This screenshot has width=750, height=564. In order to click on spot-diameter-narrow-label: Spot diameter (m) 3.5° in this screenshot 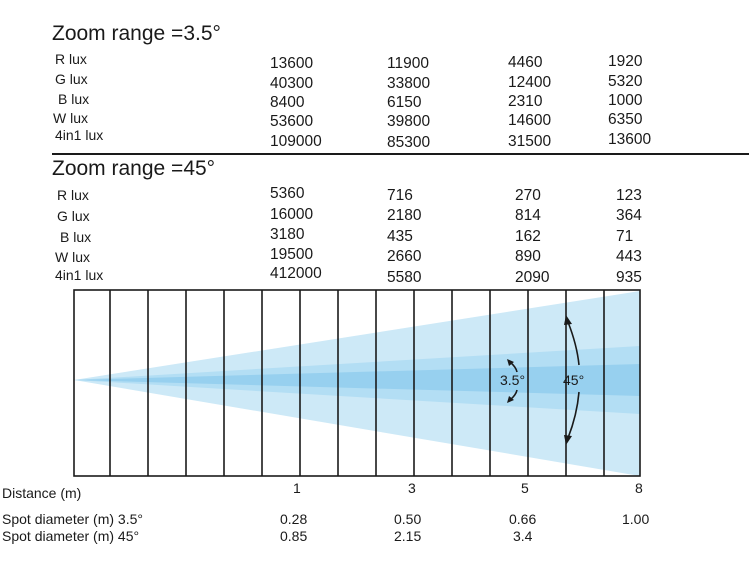, I will do `click(72, 519)`.